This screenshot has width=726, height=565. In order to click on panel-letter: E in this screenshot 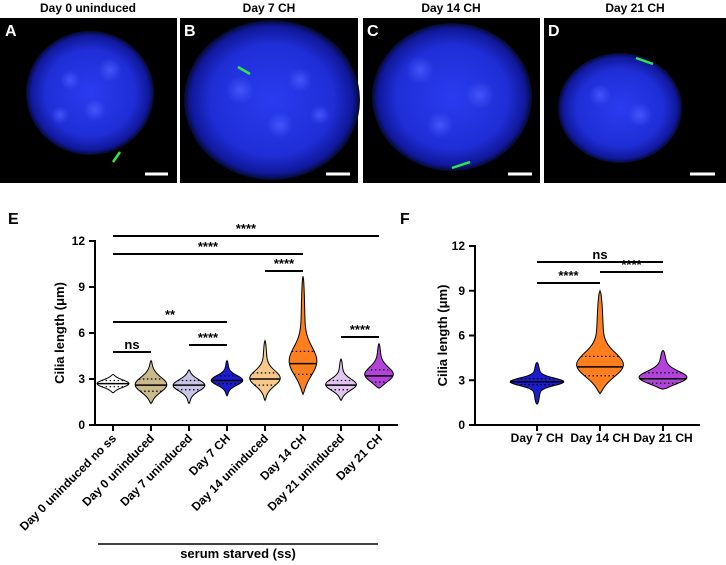, I will do `click(13, 219)`.